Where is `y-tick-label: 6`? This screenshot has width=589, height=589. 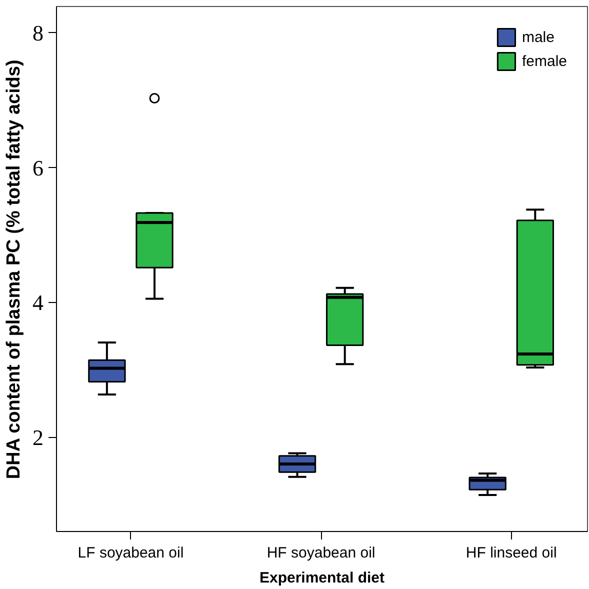 y-tick-label: 6 is located at coordinates (38, 167).